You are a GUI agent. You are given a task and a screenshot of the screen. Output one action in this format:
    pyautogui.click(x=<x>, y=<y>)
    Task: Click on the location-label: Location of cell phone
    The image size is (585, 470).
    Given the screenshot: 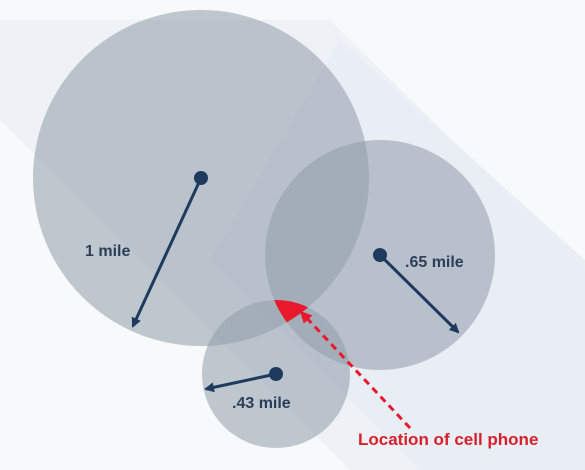 What is the action you would take?
    pyautogui.click(x=448, y=439)
    